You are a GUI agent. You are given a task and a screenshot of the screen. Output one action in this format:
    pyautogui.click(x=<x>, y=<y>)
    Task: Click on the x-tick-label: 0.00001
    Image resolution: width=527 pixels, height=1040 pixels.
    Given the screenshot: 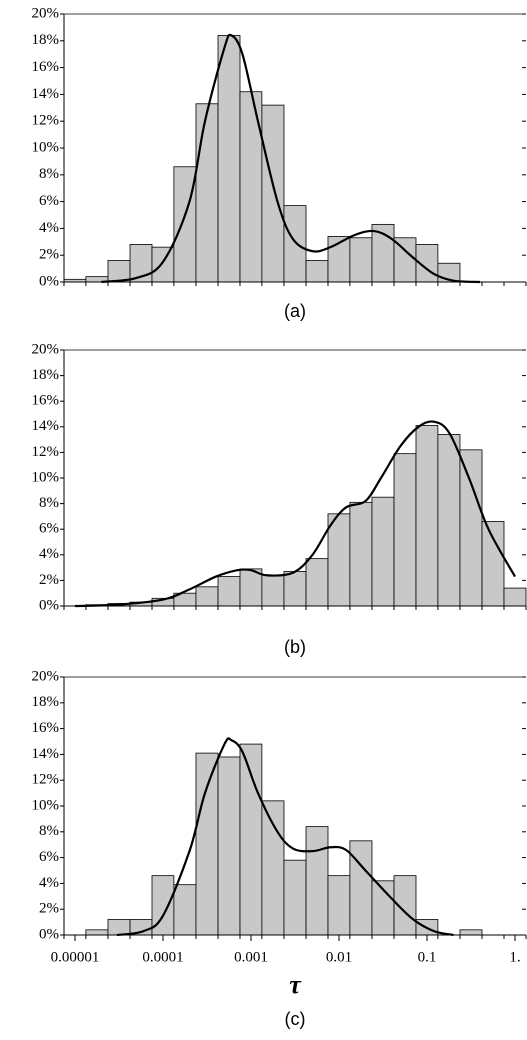 What is the action you would take?
    pyautogui.click(x=75, y=957)
    